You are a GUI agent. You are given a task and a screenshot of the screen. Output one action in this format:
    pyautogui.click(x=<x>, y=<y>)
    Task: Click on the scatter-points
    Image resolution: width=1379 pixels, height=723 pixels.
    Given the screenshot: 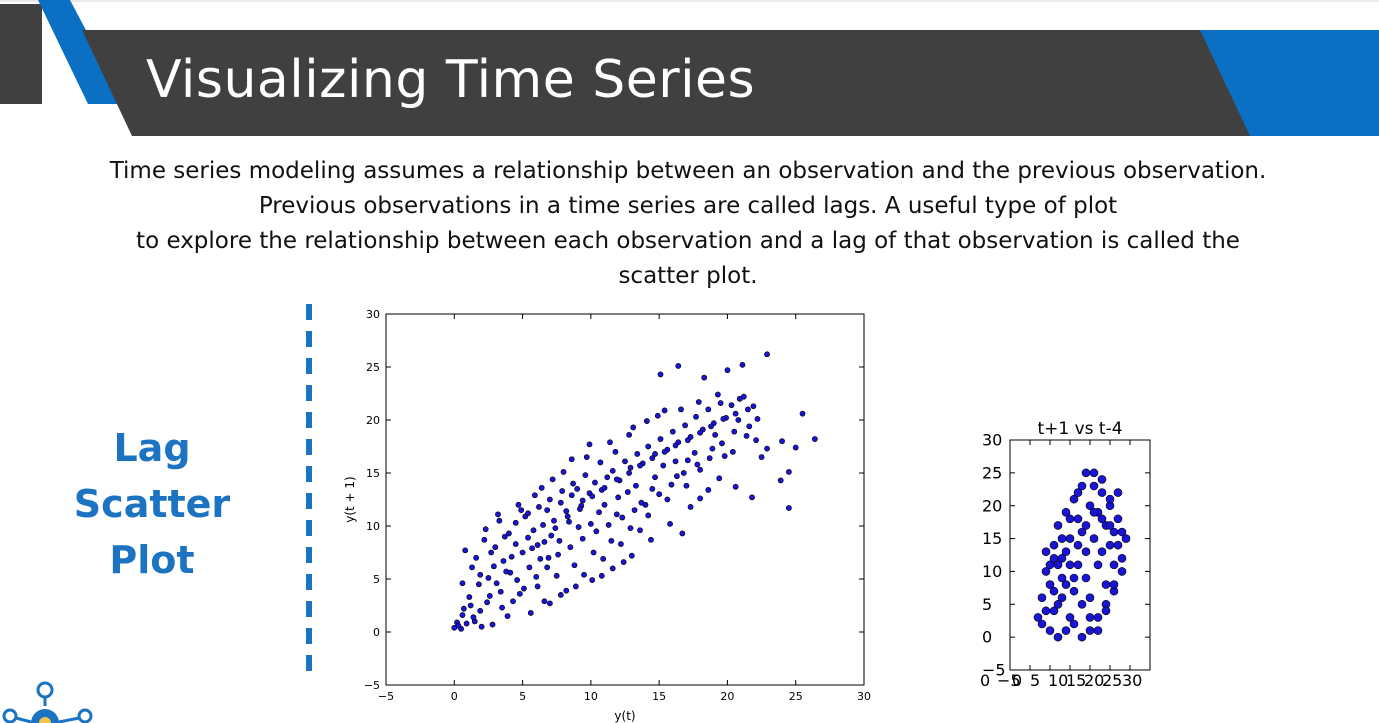 What is the action you would take?
    pyautogui.click(x=1082, y=555)
    